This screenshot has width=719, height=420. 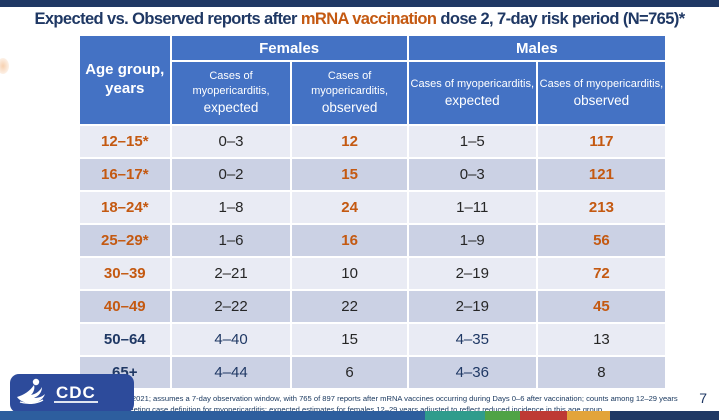 I want to click on females-observed-cell: 6, so click(x=349, y=372).